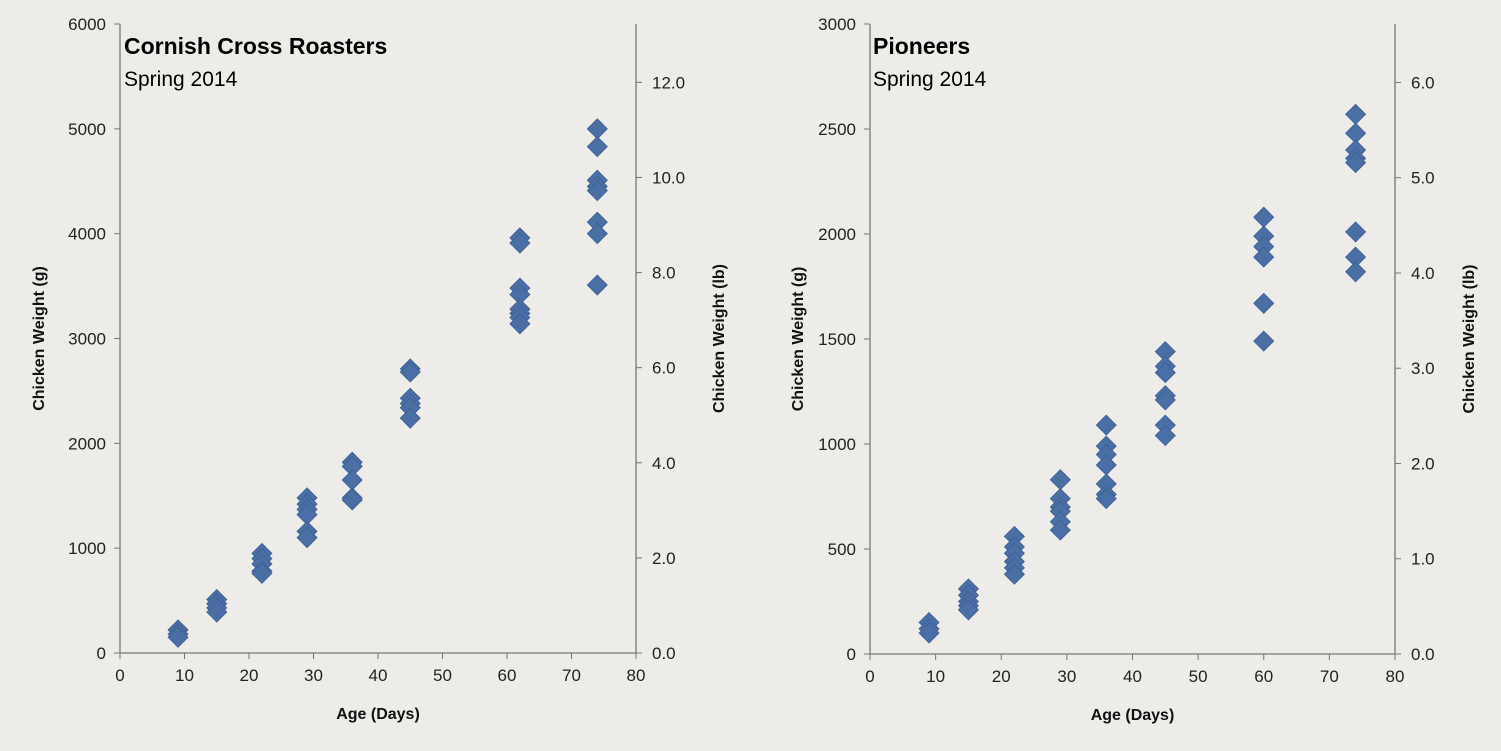  What do you see at coordinates (87, 24) in the screenshot?
I see `y-tick-label: 6000` at bounding box center [87, 24].